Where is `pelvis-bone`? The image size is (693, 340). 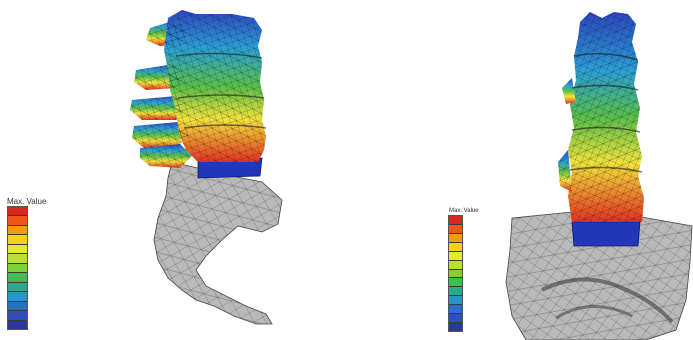 pelvis-bone is located at coordinates (599, 275).